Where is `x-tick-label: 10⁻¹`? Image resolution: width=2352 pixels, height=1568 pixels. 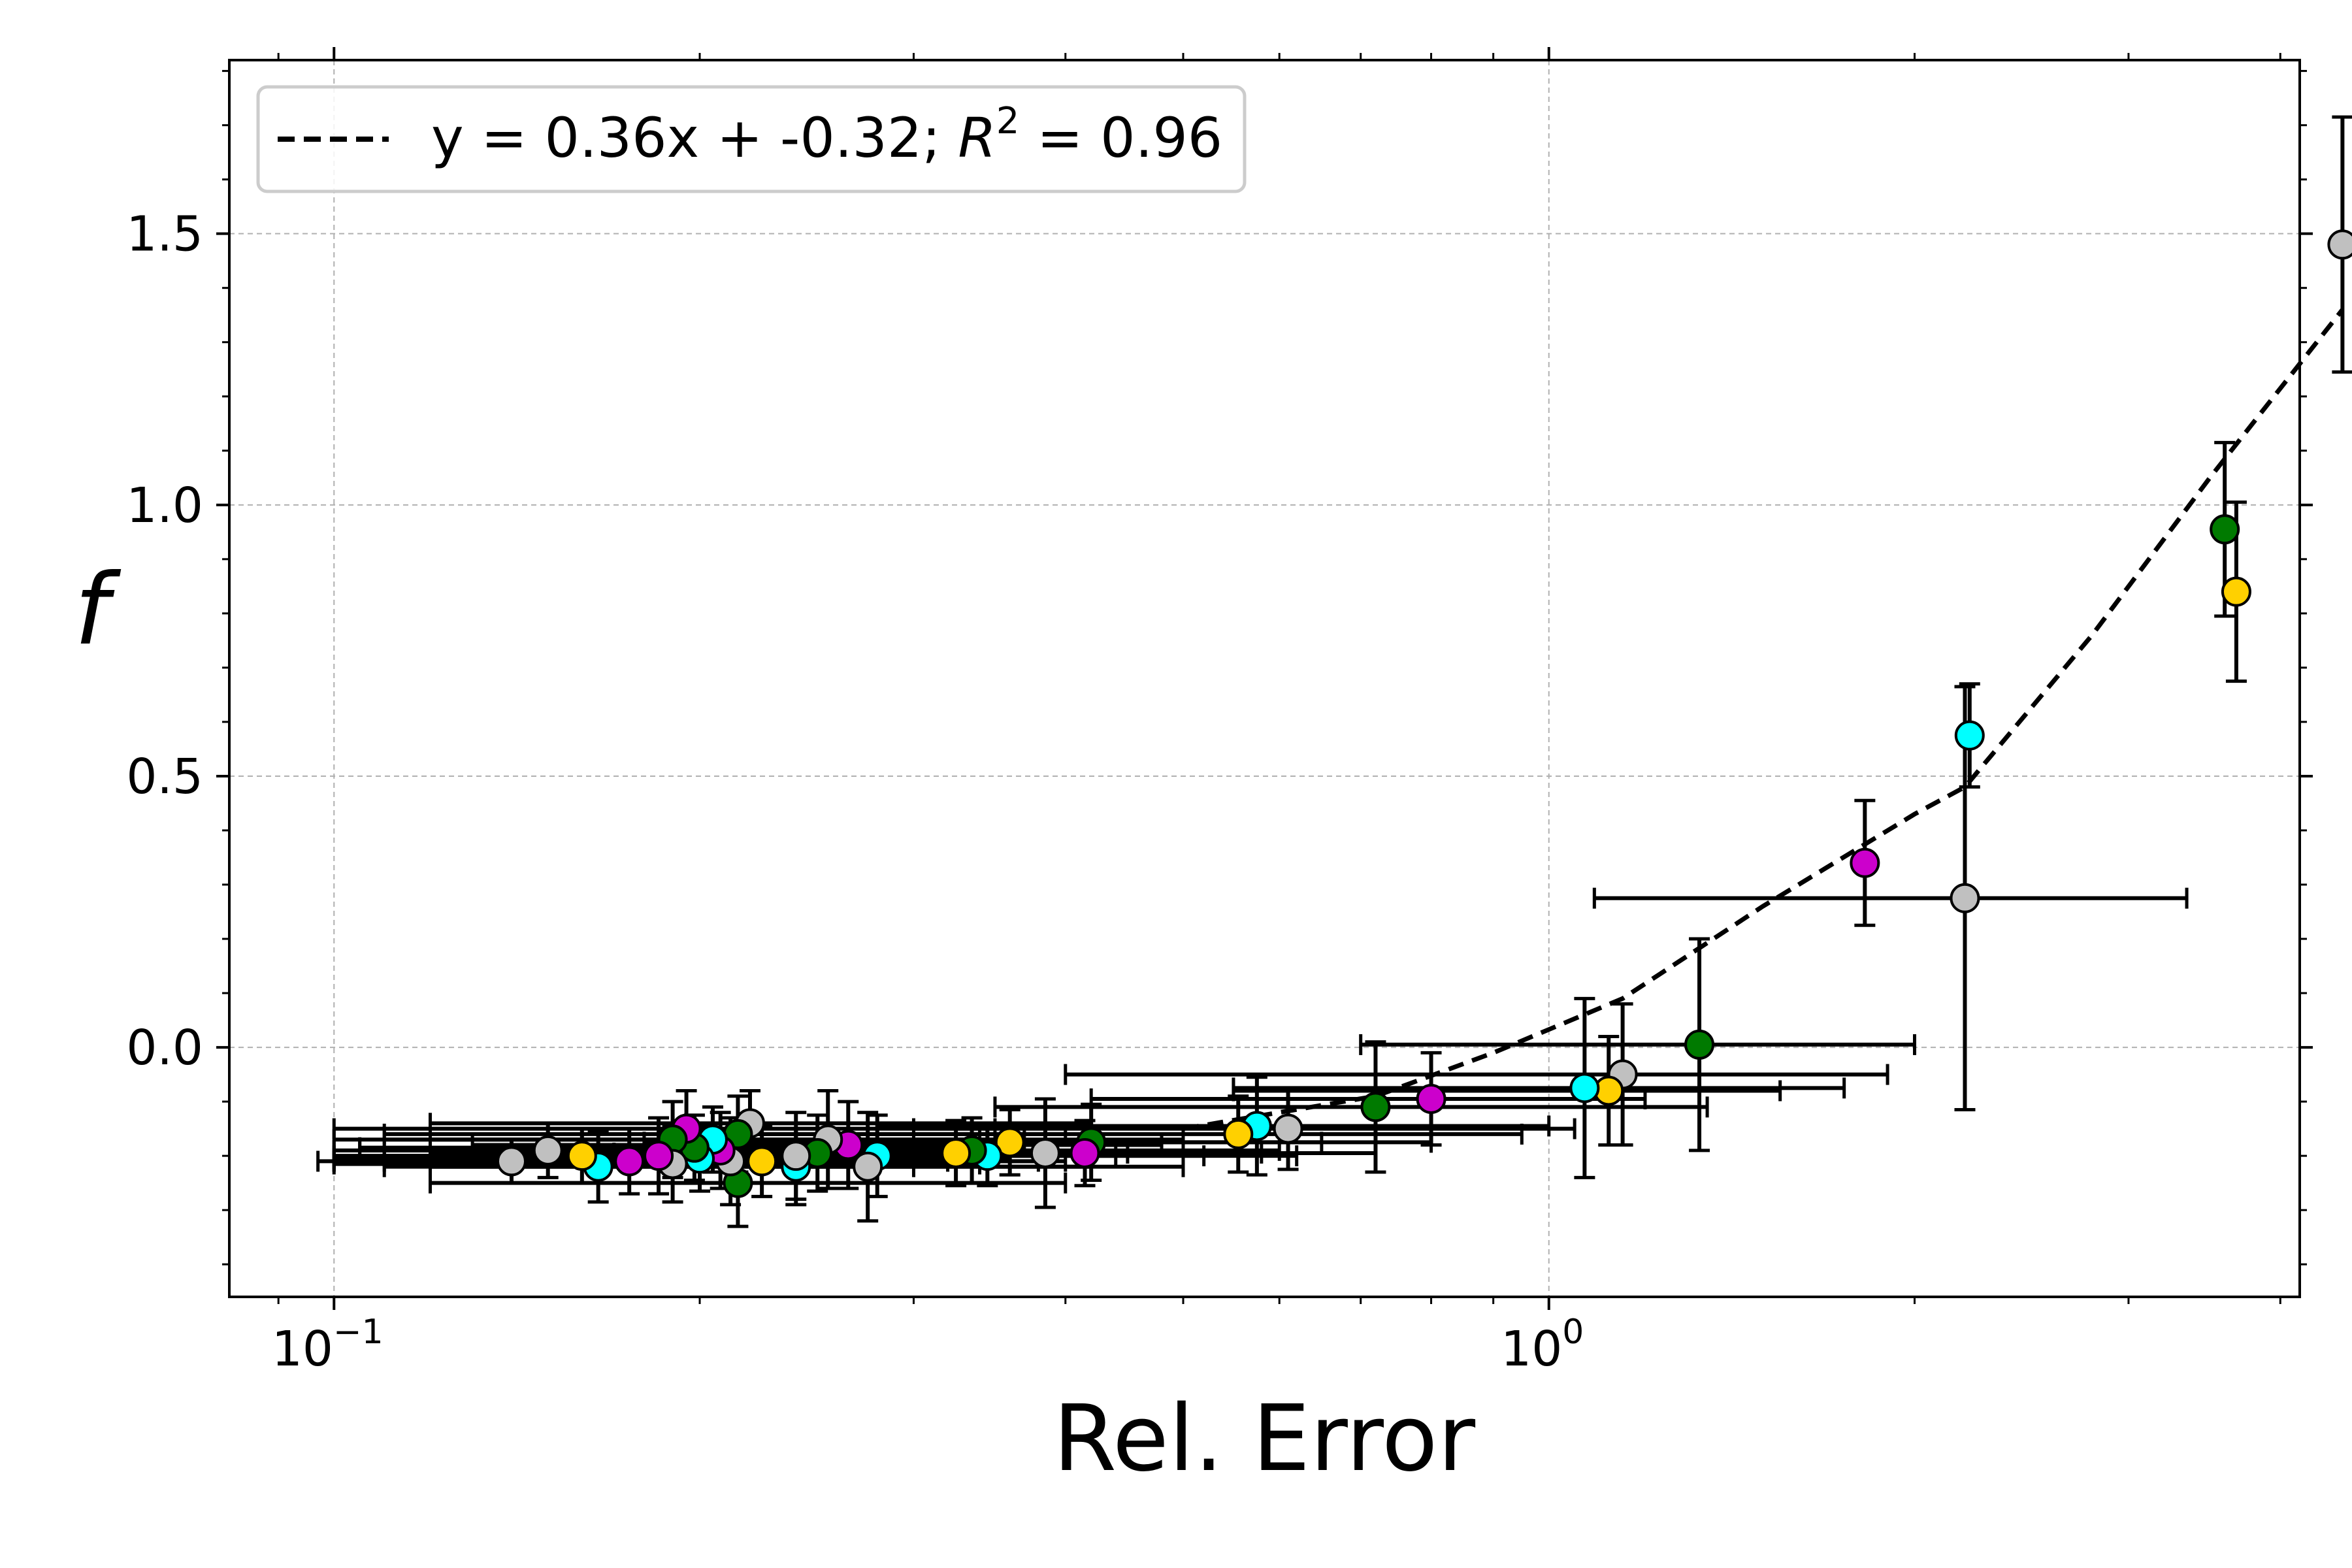 x-tick-label: 10⁻¹ is located at coordinates (328, 1345).